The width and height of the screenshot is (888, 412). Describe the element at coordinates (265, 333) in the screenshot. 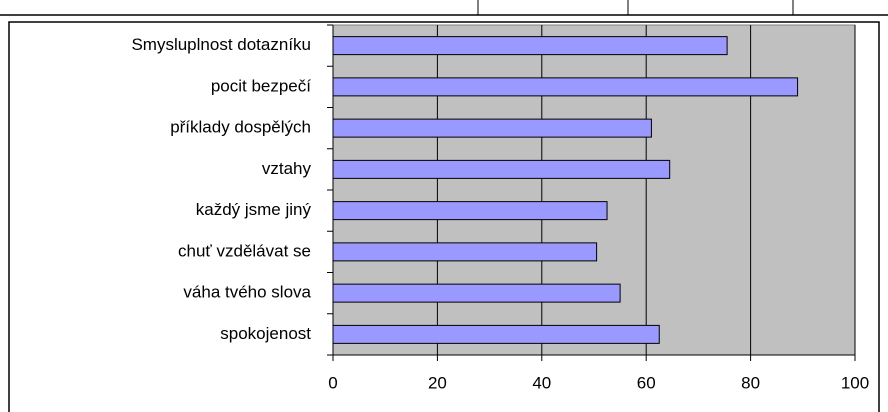

I see `y-tick-label: spokojenost` at that location.